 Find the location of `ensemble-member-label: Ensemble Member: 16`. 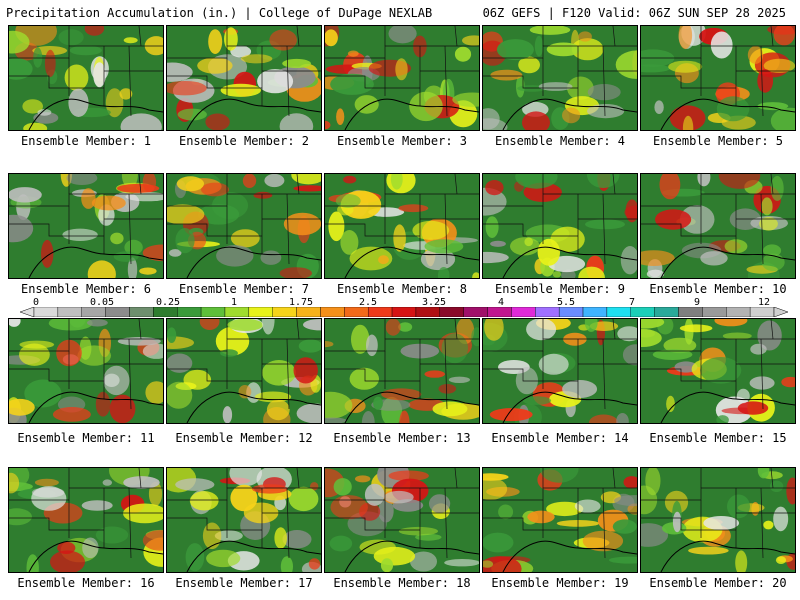

ensemble-member-label: Ensemble Member: 16 is located at coordinates (86, 583).